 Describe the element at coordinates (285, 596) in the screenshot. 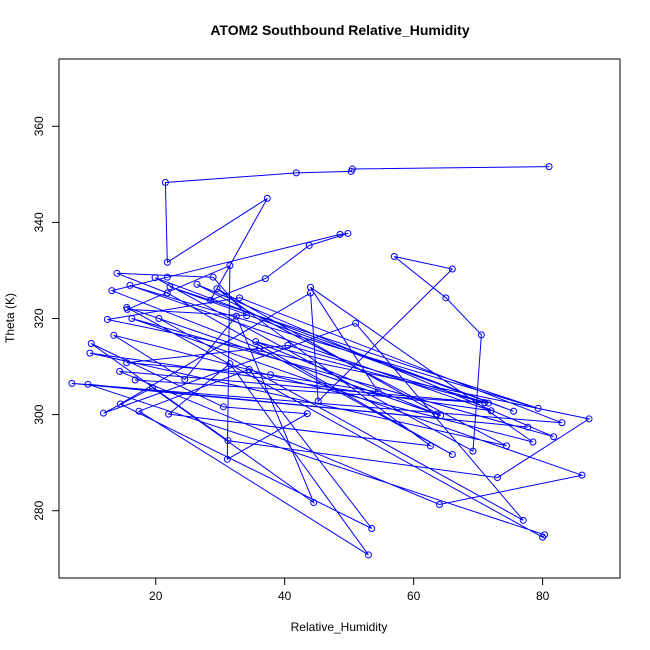

I see `x-tick-label: 40` at that location.